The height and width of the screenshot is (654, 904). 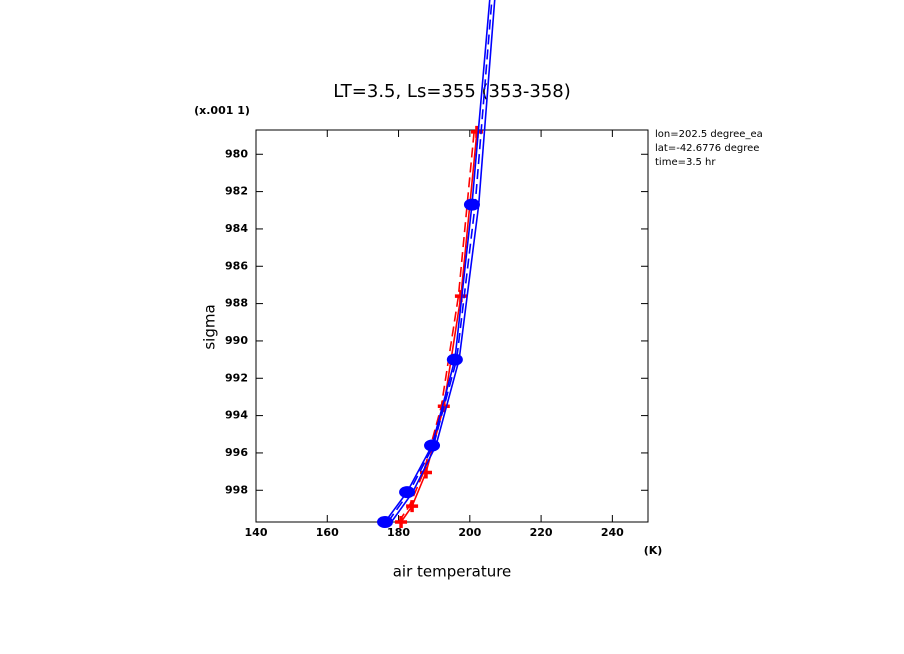 I want to click on chart-title: LT=3.5, Ls=355 (353-358), so click(x=452, y=91).